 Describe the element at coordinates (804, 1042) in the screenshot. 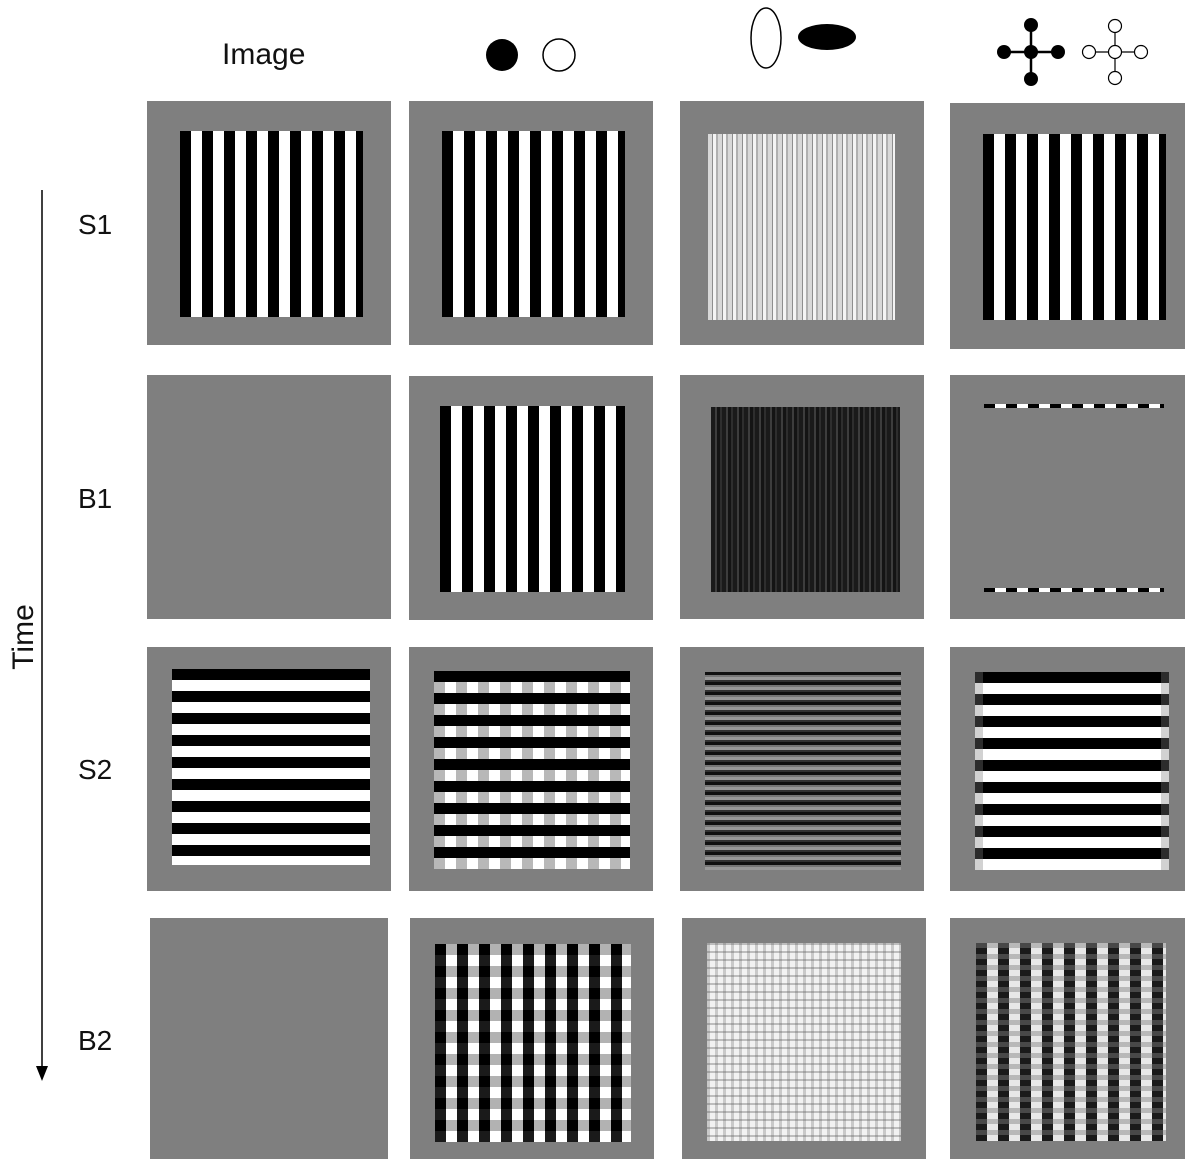

I see `fine-light-plaid` at that location.